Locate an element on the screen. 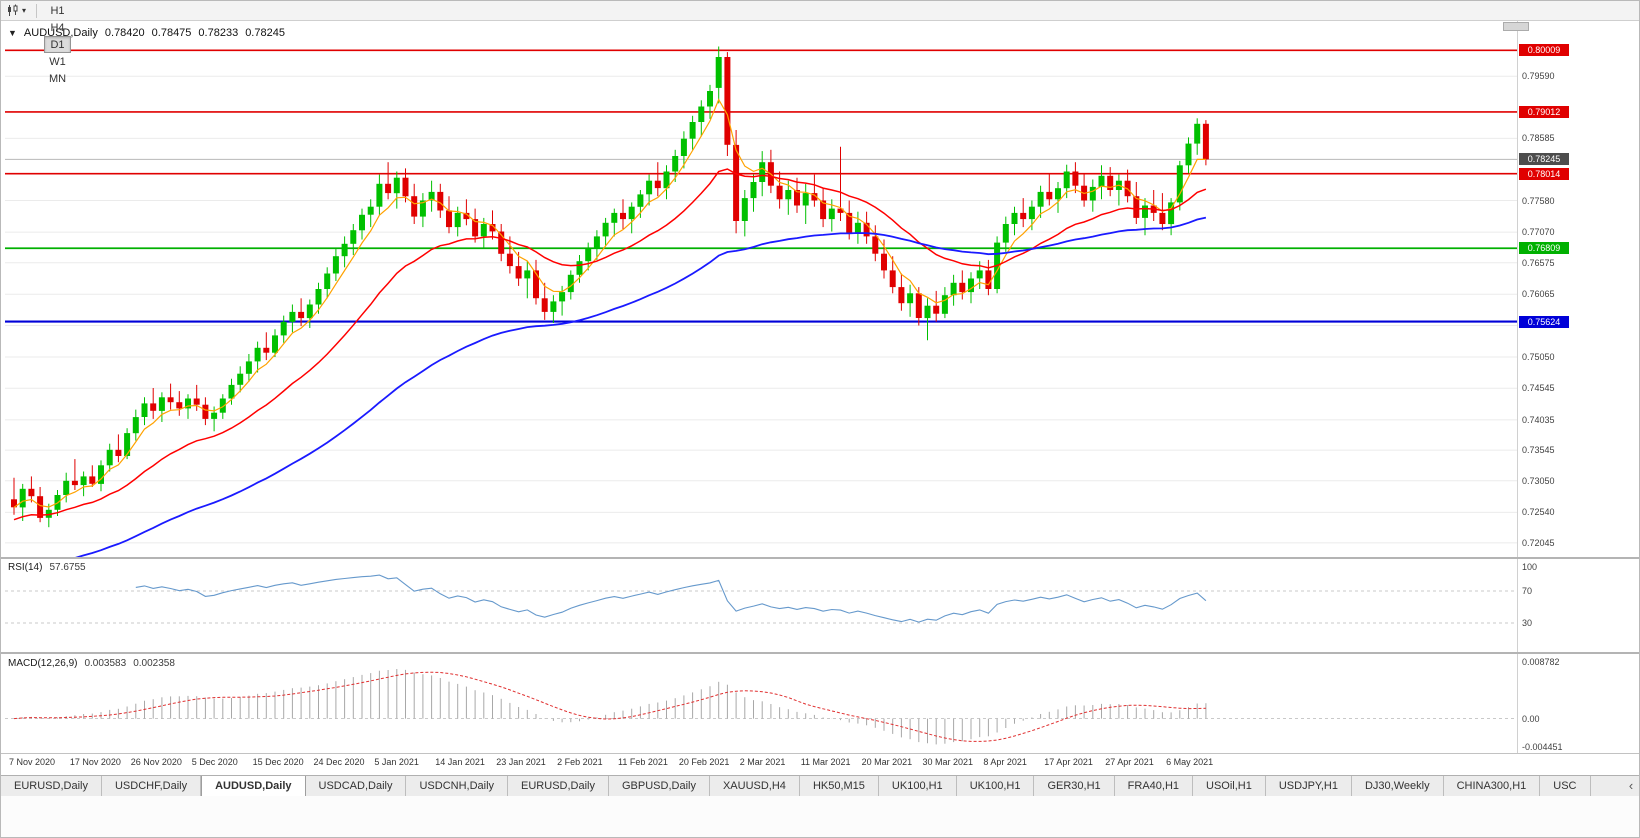  chart-tab-8-hk50-m15: HK50,M15 is located at coordinates (839, 786).